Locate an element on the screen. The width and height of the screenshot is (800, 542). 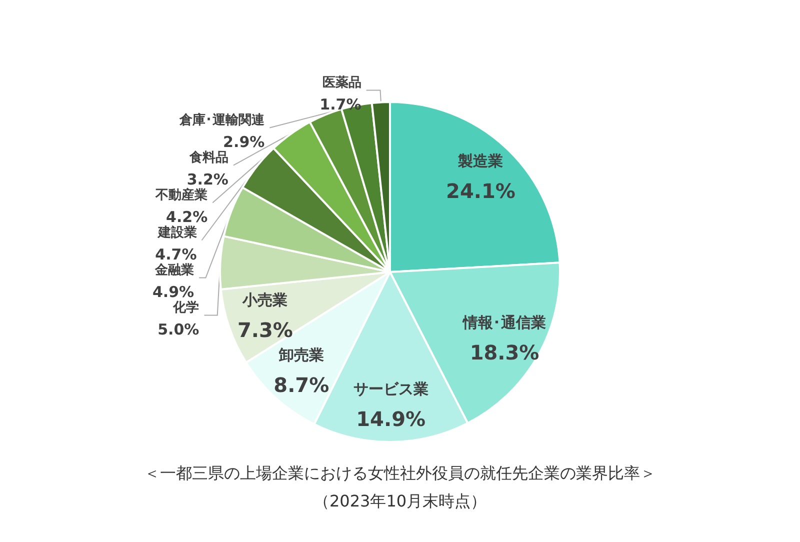
slice-label: 化学 is located at coordinates (186, 308).